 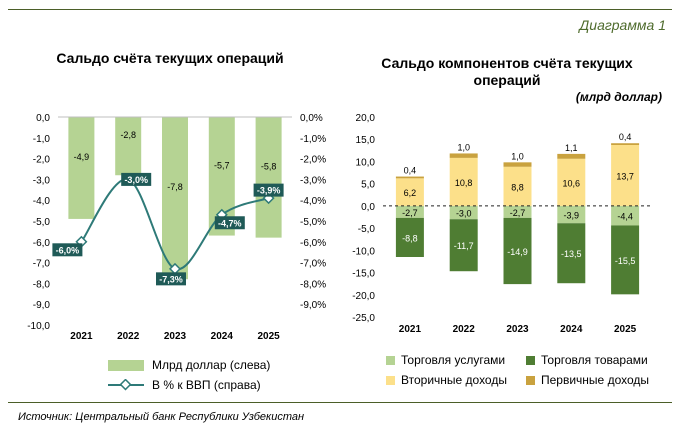 I want to click on right-chart-y-tick-label: -5,0, so click(x=367, y=229).